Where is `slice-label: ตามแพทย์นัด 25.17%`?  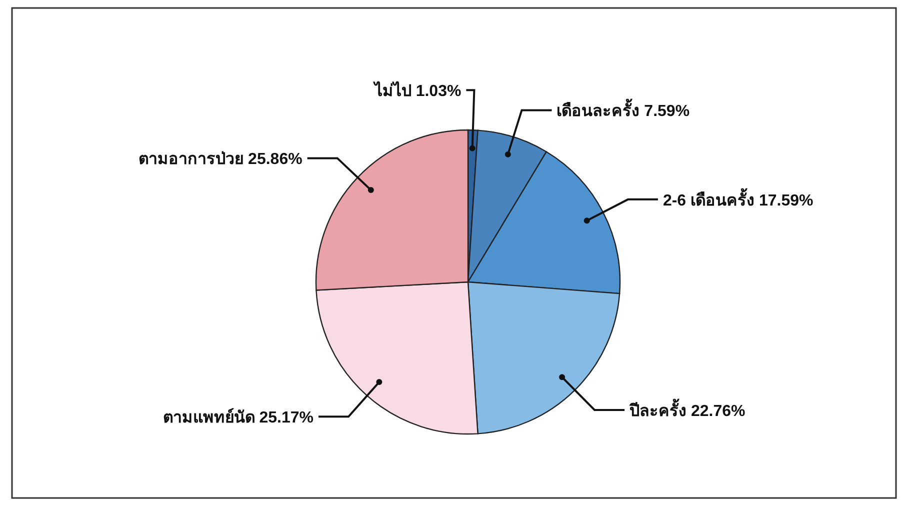
slice-label: ตามแพทย์นัด 25.17% is located at coordinates (238, 417).